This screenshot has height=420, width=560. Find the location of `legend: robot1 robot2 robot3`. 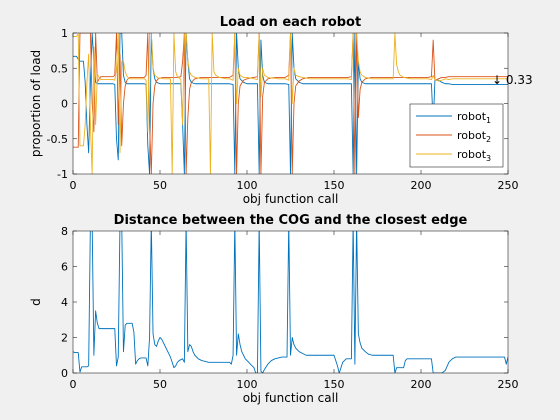

legend: robot1 robot2 robot3 is located at coordinates (456, 135).